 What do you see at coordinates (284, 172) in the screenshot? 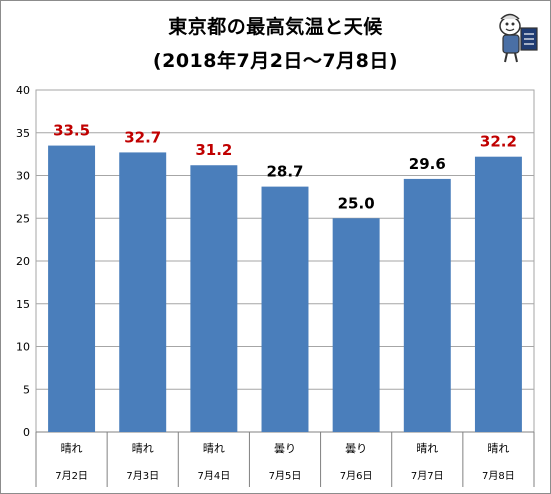
I see `data-label: 28.7` at bounding box center [284, 172].